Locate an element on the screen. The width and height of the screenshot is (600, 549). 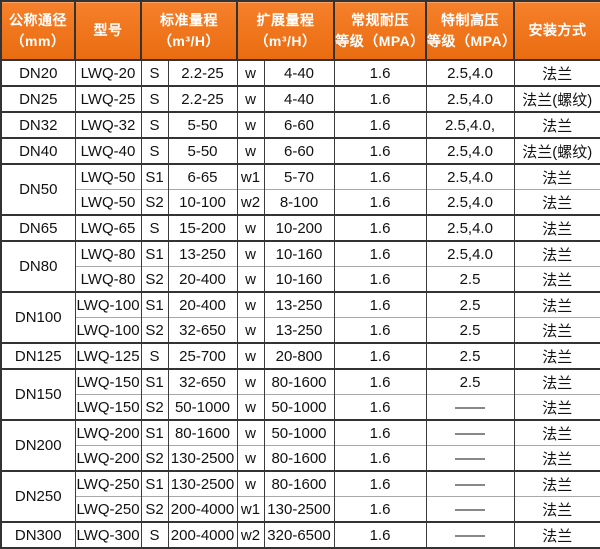
standard-range-value-cell: 5-50 is located at coordinates (202, 124).